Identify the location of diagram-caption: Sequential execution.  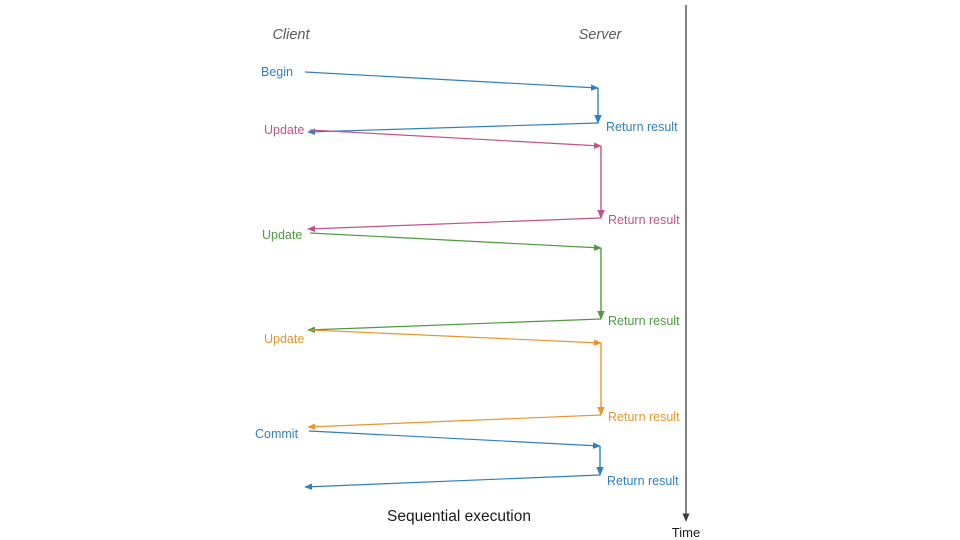
(459, 516).